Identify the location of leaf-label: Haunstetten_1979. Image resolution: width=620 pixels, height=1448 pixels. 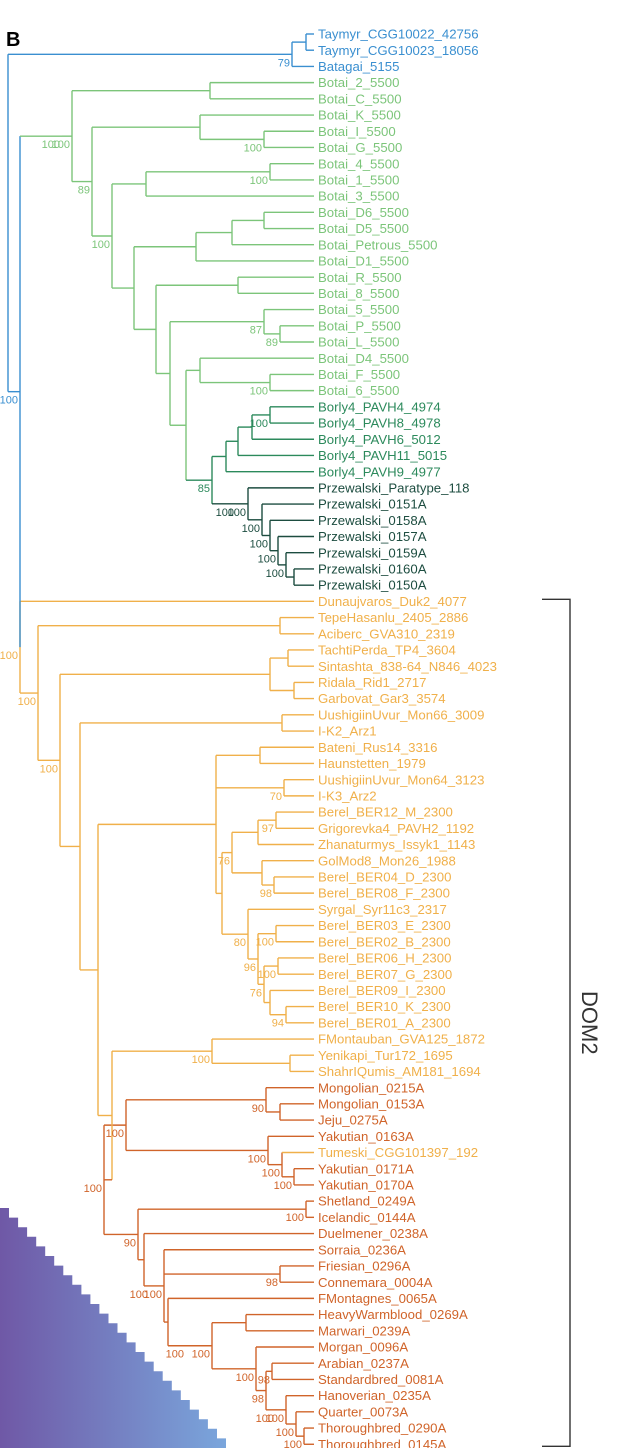
(372, 763).